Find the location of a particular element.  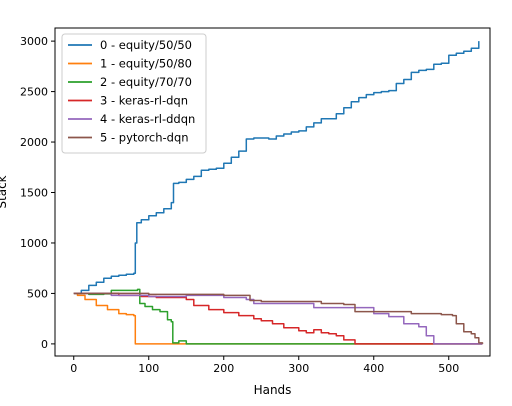

legend-label: 3 - keras-rl-dqn is located at coordinates (144, 101).